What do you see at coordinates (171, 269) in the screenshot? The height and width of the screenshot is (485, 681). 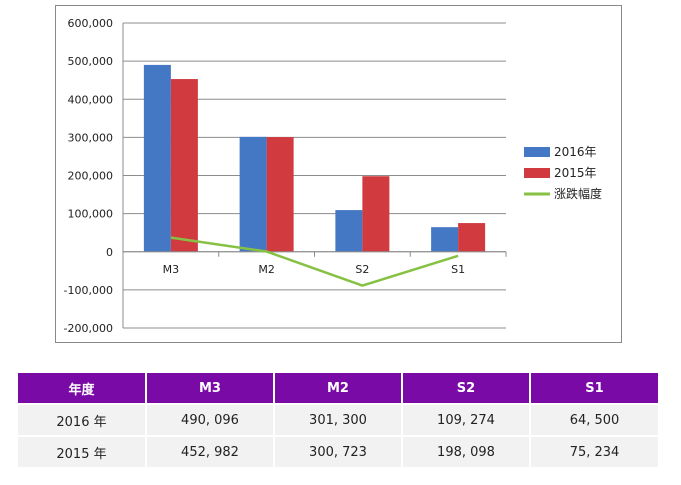 I see `x-tick-label: M3` at bounding box center [171, 269].